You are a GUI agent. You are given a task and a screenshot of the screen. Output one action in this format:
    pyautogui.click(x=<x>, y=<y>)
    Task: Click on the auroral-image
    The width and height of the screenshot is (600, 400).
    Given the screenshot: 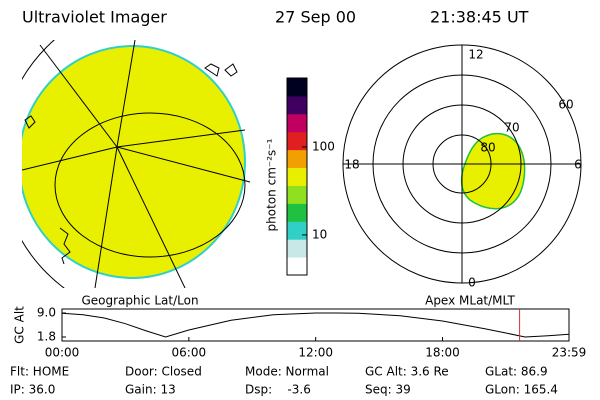 What is the action you would take?
    pyautogui.click(x=493, y=171)
    